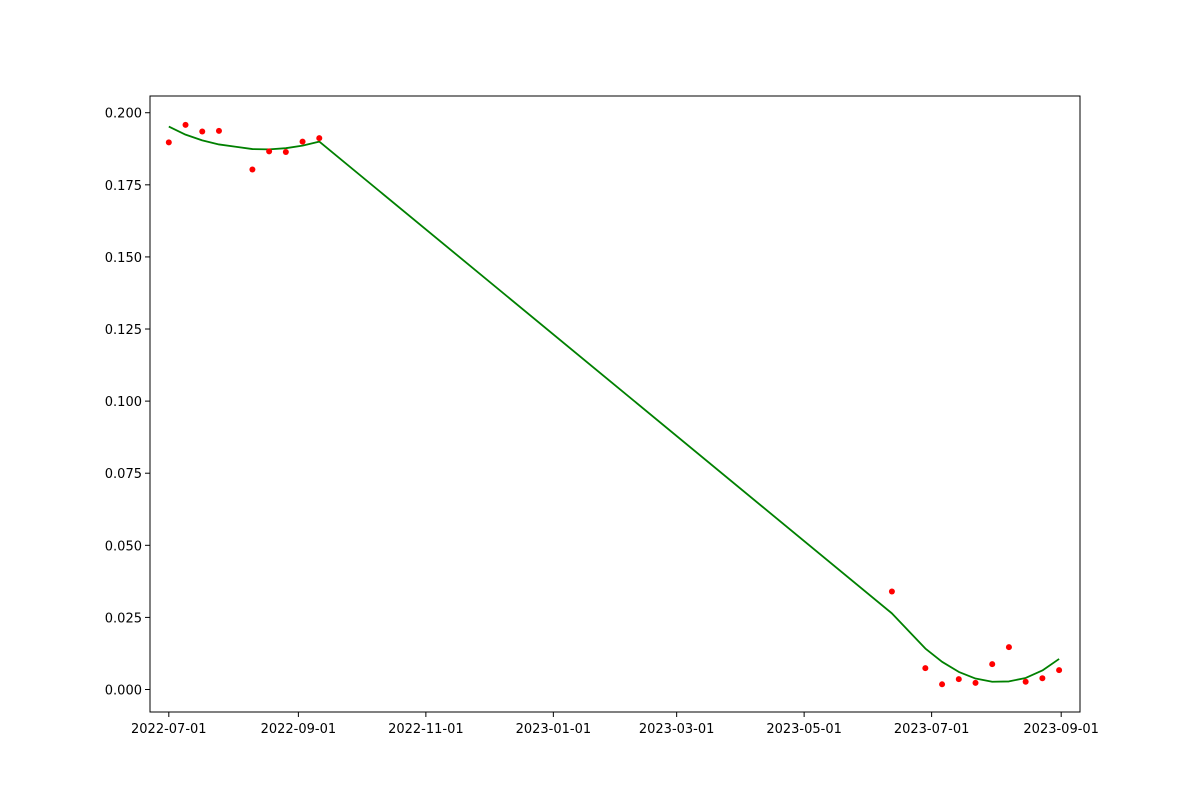 The width and height of the screenshot is (1200, 800). What do you see at coordinates (123, 546) in the screenshot?
I see `y-tick-label: 0.050` at bounding box center [123, 546].